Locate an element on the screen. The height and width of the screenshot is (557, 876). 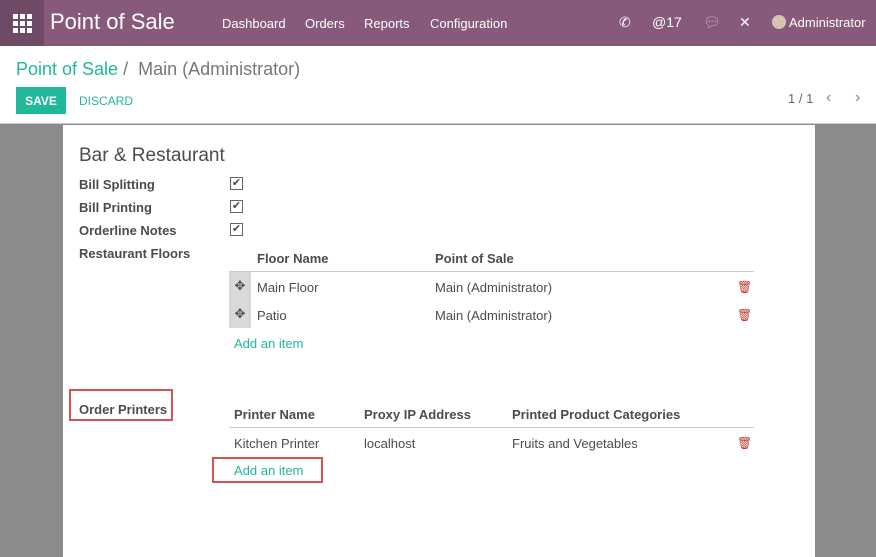
grid-icon is located at coordinates (22, 23).